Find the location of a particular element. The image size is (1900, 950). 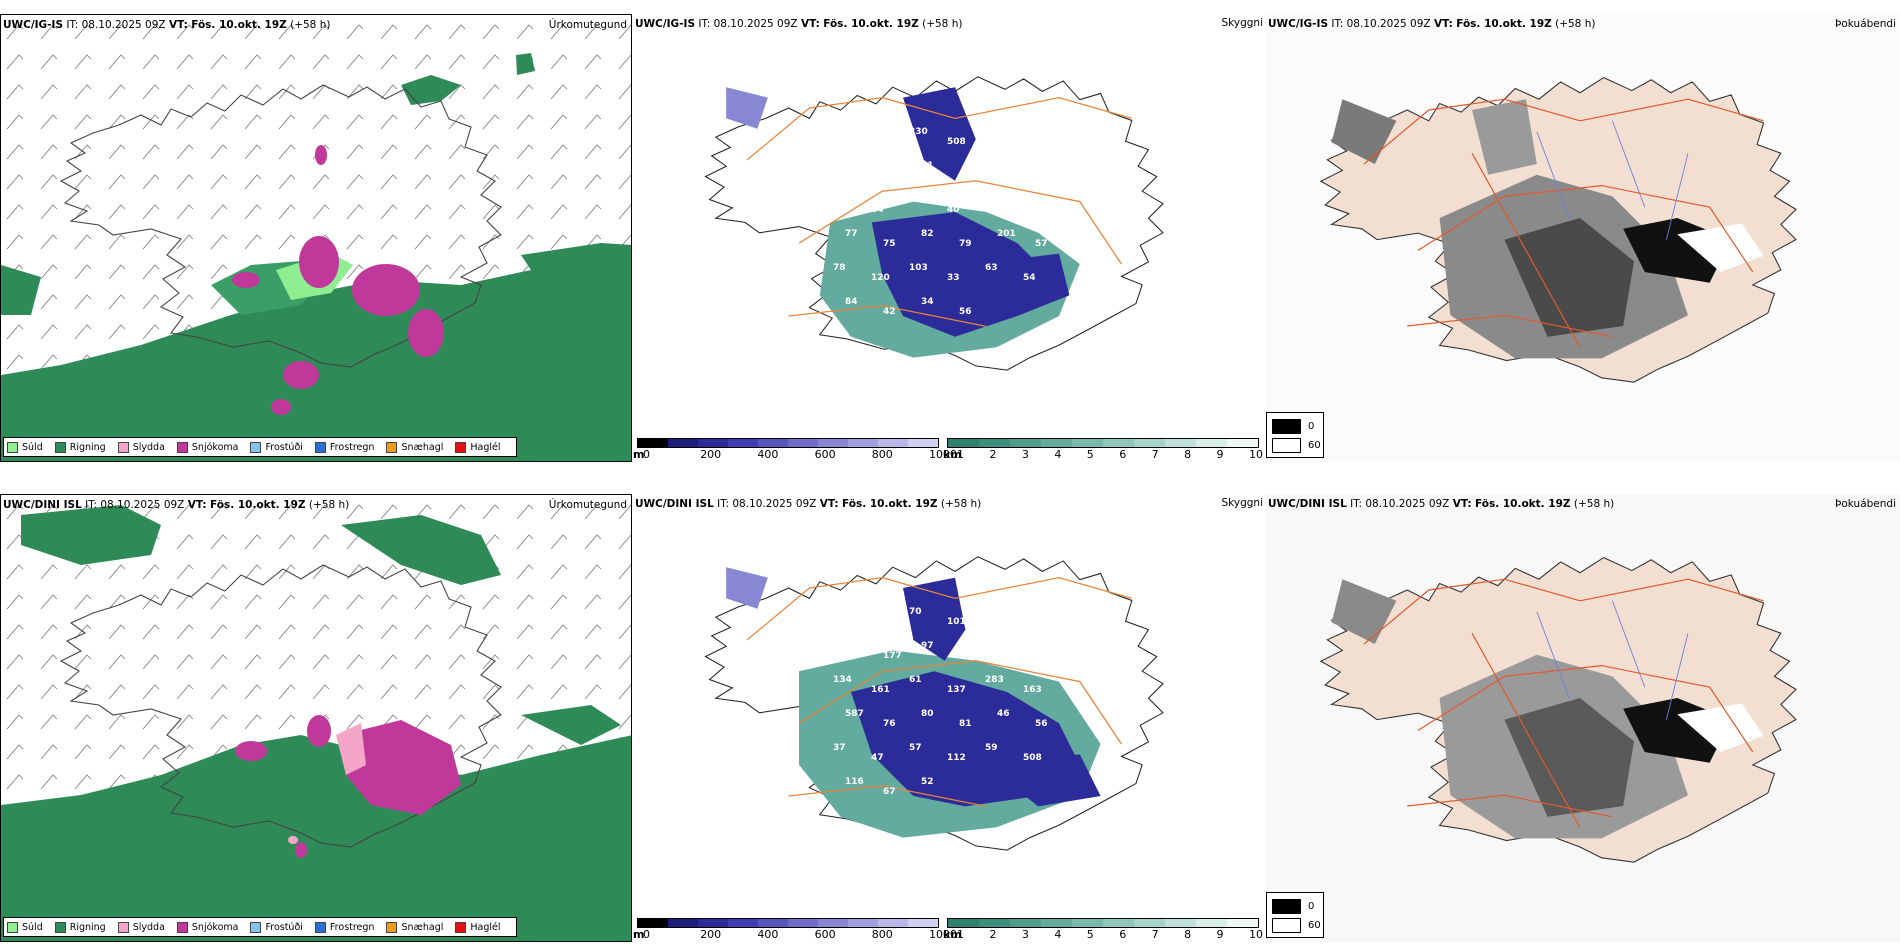

cloud-base-value-label: 38 is located at coordinates (1003, 646).